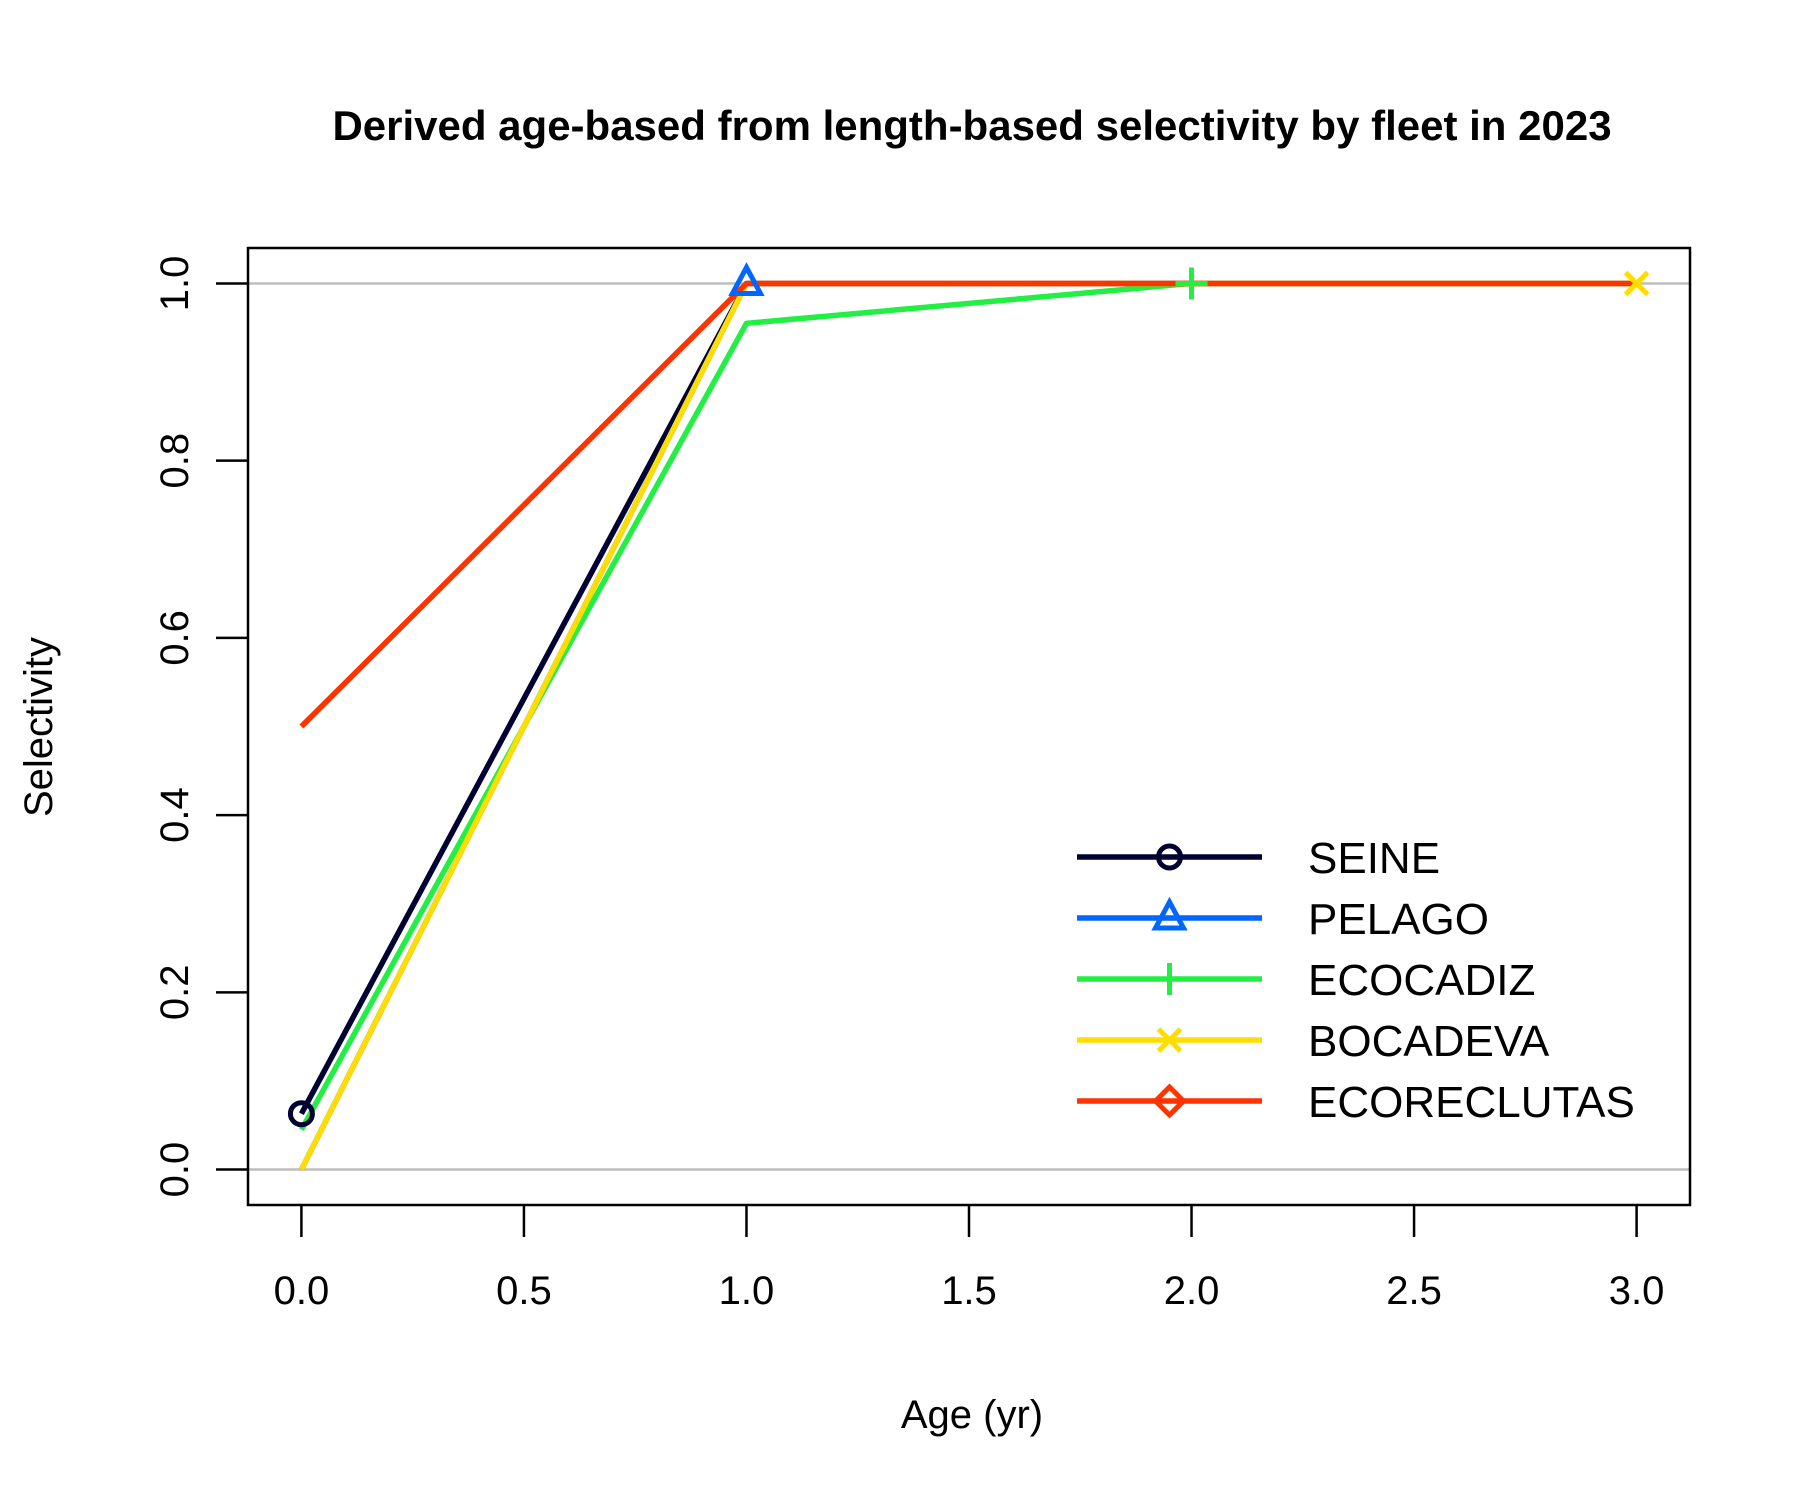 The width and height of the screenshot is (1800, 1500). Describe the element at coordinates (302, 1291) in the screenshot. I see `x-tick-label: 0.0` at that location.